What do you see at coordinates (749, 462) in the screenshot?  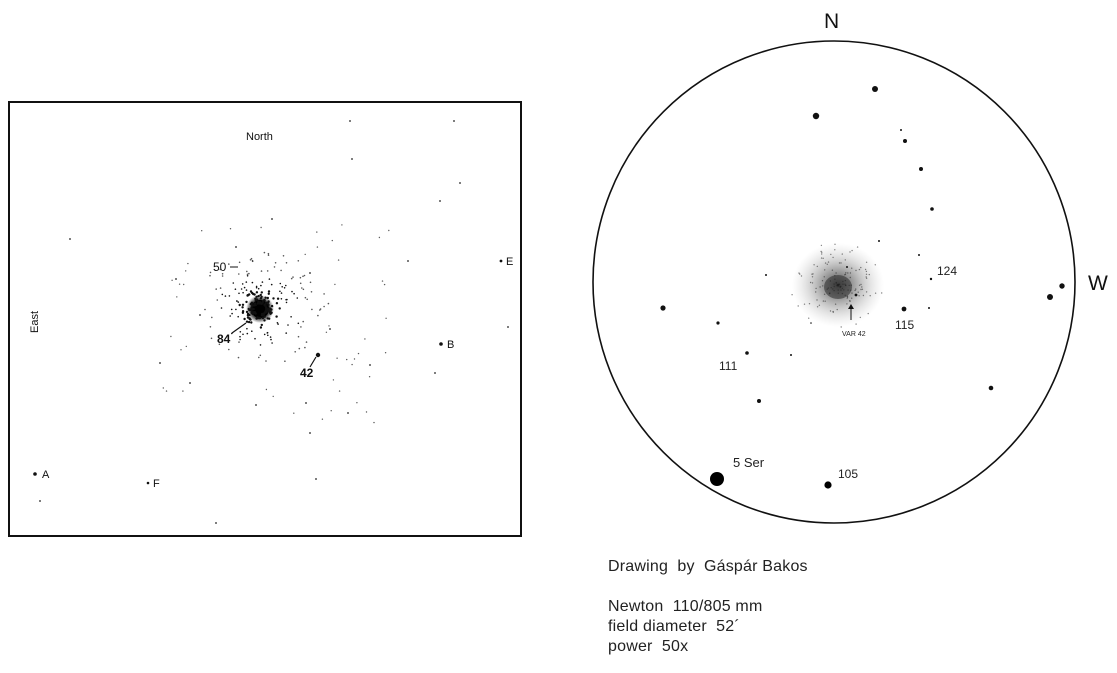 I see `star-5-ser-label: 5 Ser` at bounding box center [749, 462].